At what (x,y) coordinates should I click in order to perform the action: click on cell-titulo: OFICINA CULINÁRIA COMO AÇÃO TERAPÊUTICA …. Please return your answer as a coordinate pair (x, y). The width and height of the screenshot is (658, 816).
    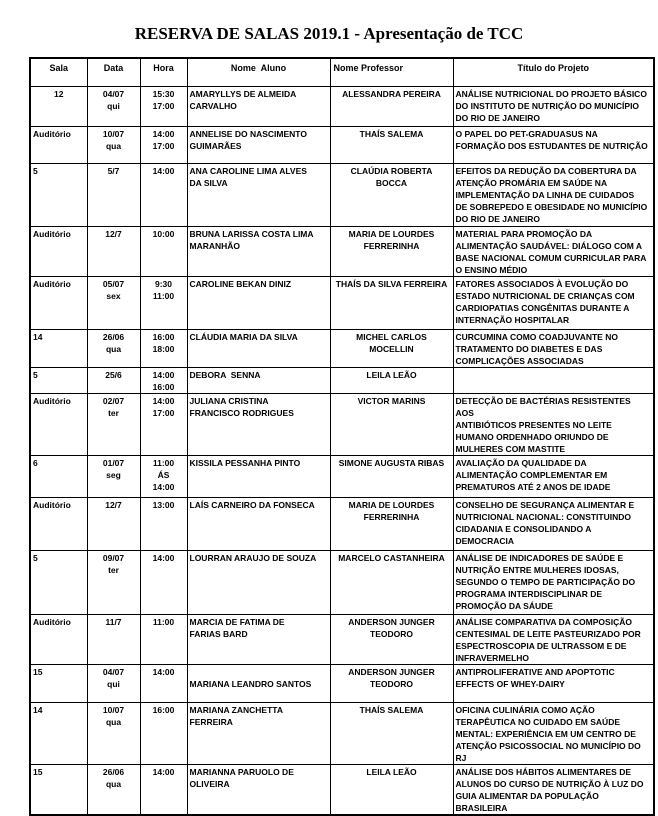
    Looking at the image, I should click on (553, 733).